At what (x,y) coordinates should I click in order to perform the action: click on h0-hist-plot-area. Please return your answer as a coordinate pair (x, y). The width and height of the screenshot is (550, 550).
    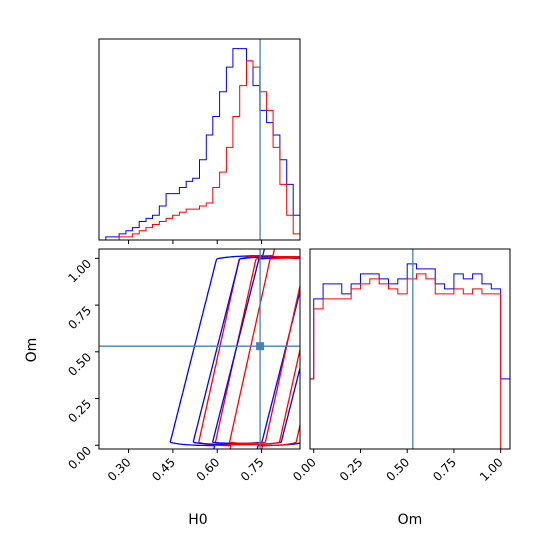
    Looking at the image, I should click on (199, 139).